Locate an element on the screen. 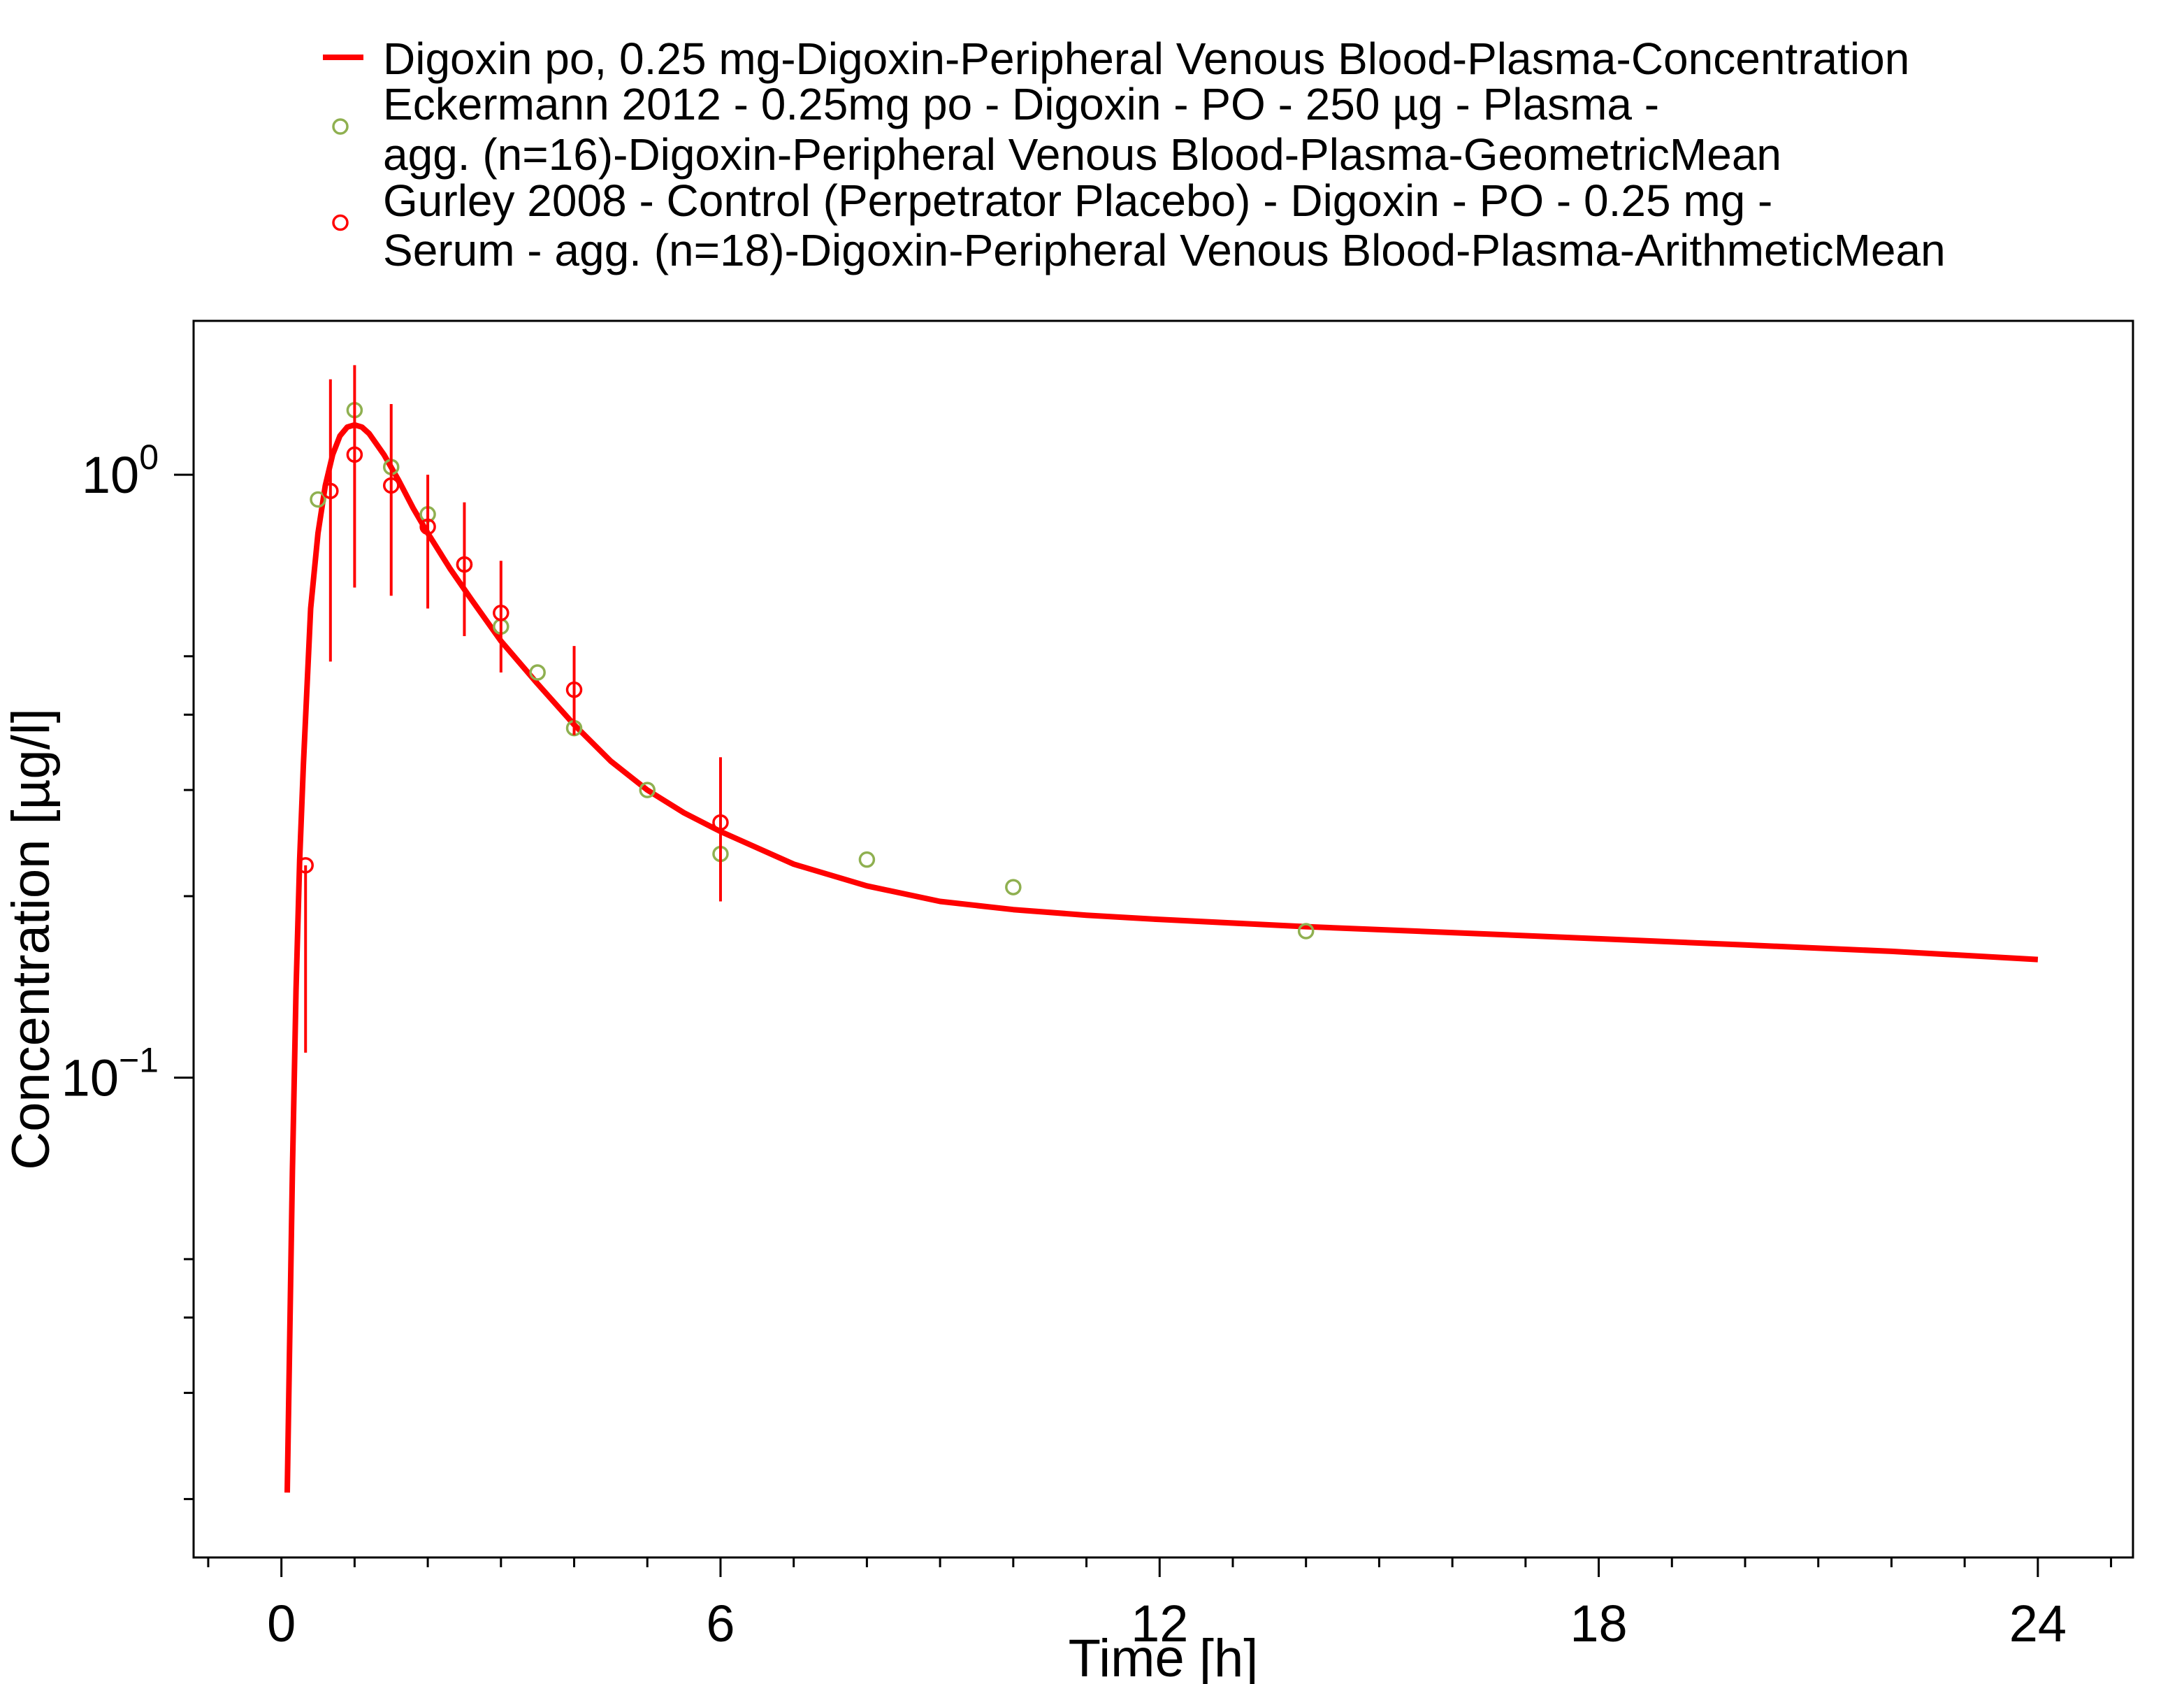  x-axis-label: Time [h] is located at coordinates (1164, 1656).